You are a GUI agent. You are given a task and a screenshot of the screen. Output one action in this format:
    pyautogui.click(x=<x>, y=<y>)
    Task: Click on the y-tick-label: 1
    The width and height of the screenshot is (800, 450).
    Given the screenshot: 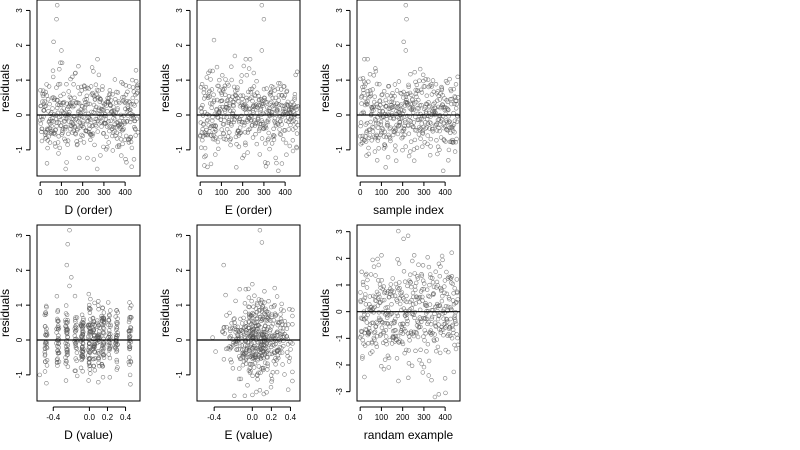 What is the action you would take?
    pyautogui.click(x=339, y=79)
    